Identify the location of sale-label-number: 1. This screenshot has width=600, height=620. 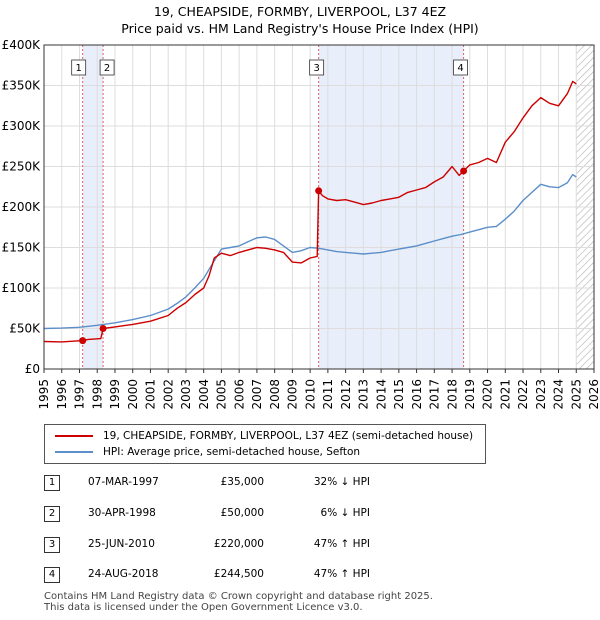
(78, 68).